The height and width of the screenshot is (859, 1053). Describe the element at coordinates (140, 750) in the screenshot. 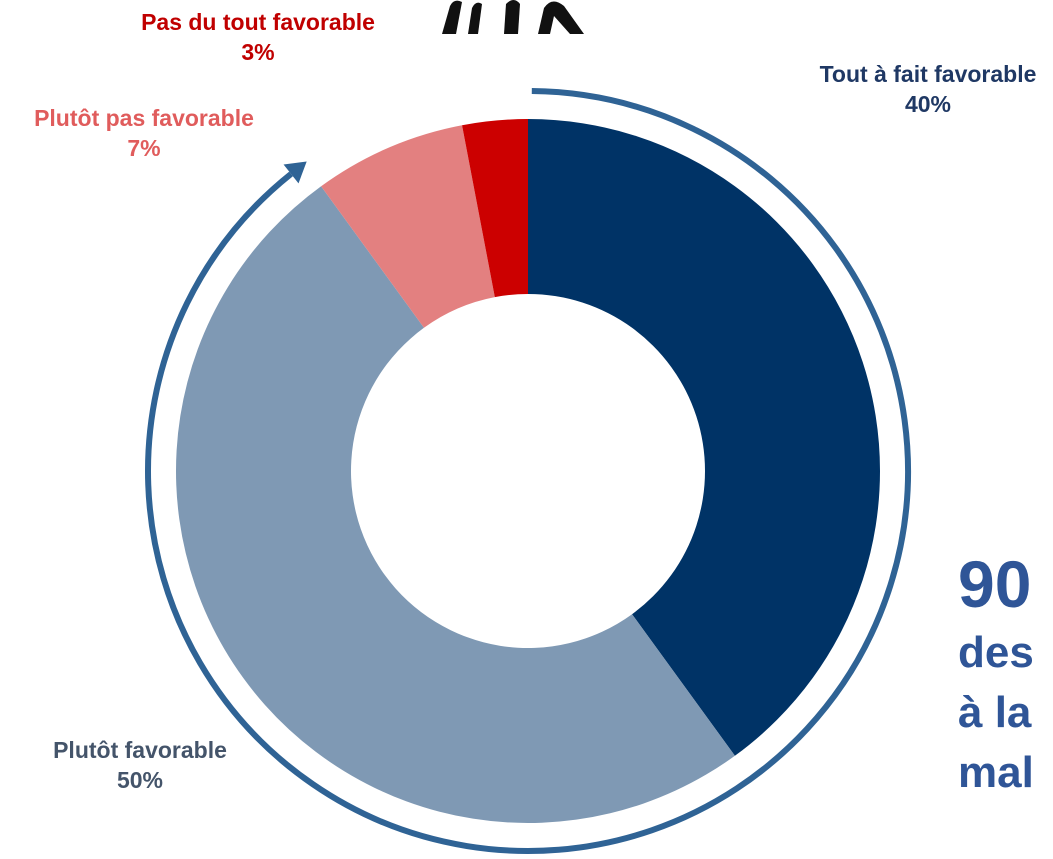

I see `label-plutot-favorable-text: Plutôt favorable` at that location.